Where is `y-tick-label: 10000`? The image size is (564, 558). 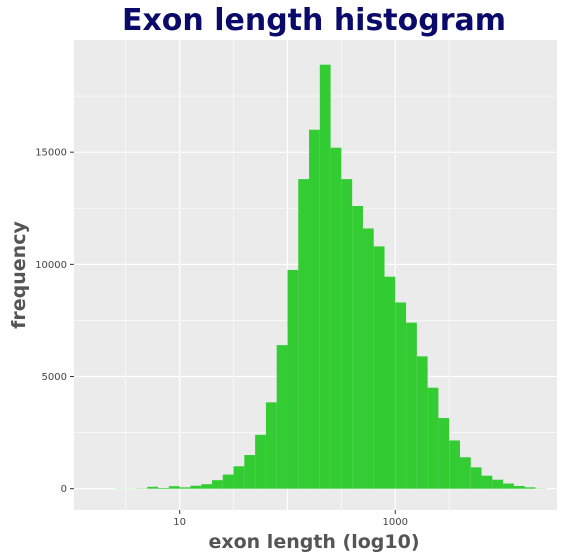 y-tick-label: 10000 is located at coordinates (51, 265).